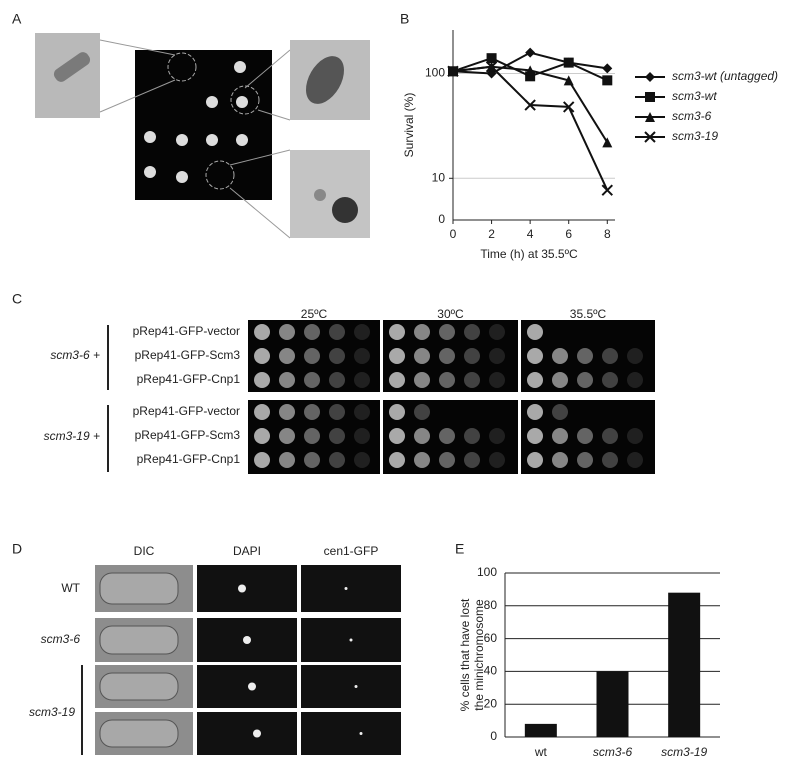 This screenshot has height=763, width=800. Describe the element at coordinates (530, 128) in the screenshot. I see `series-line` at that location.